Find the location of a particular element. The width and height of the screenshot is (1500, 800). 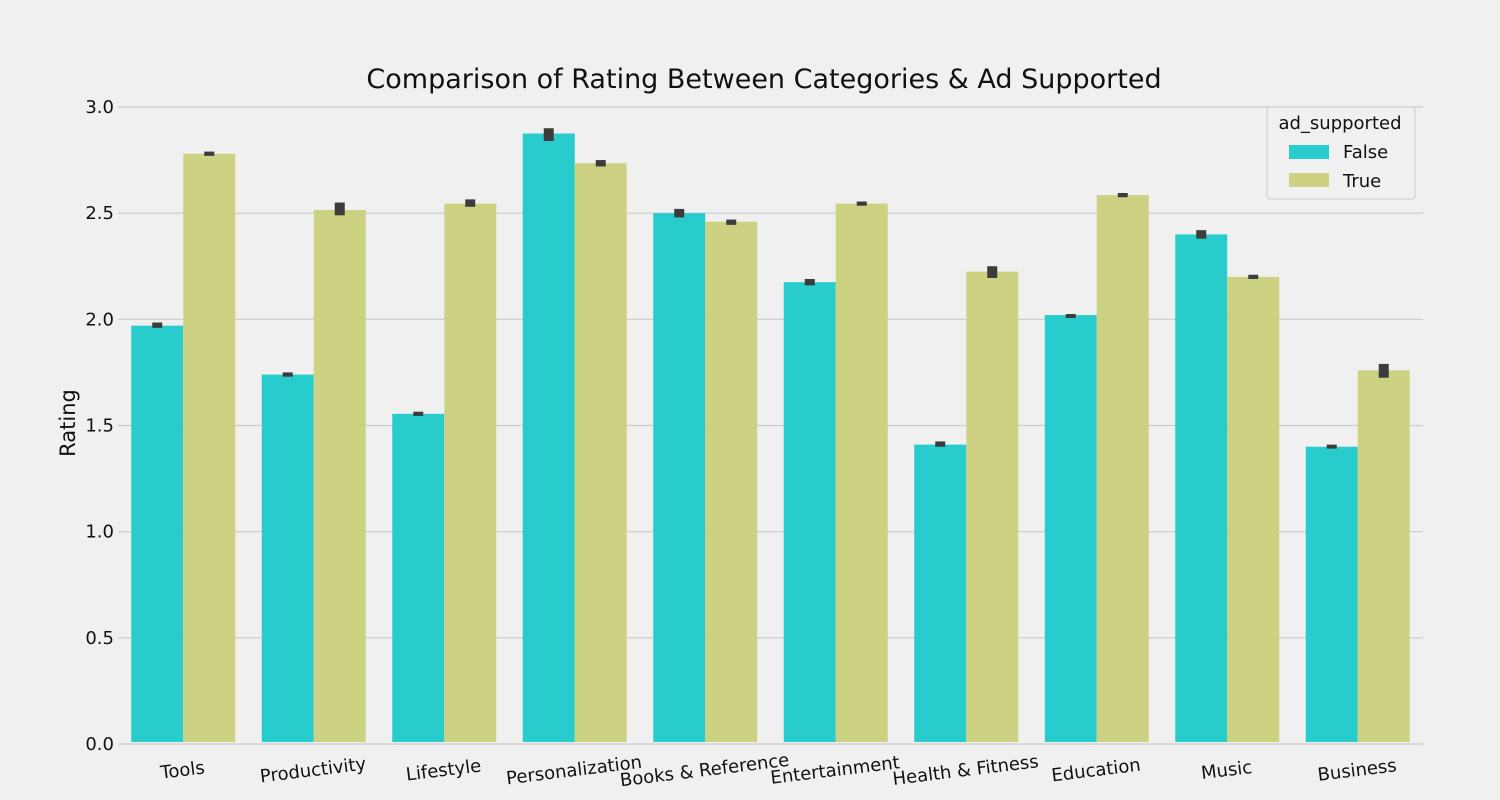

y-tick-label: 1.0 is located at coordinates (99, 532).